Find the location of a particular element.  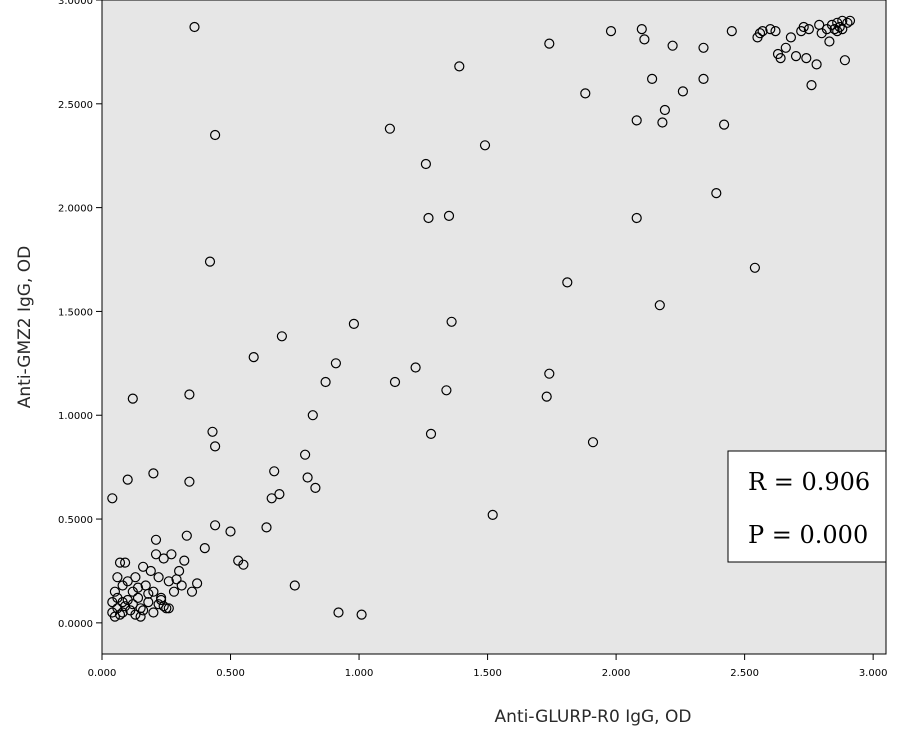

y-axis-label: Anti-GMZ2 IgG, OD is located at coordinates (25, 327).